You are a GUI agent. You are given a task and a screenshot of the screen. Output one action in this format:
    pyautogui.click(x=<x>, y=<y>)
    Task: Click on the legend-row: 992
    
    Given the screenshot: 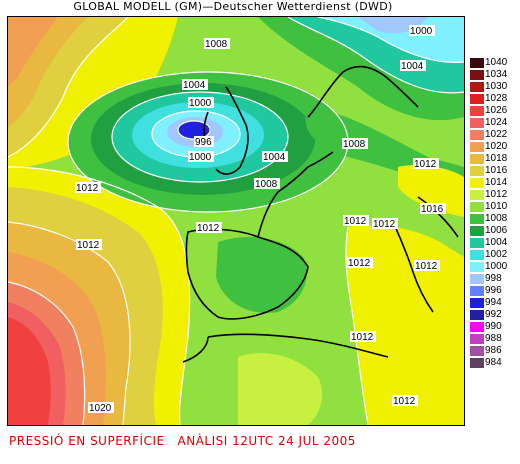 What is the action you would take?
    pyautogui.click(x=495, y=314)
    